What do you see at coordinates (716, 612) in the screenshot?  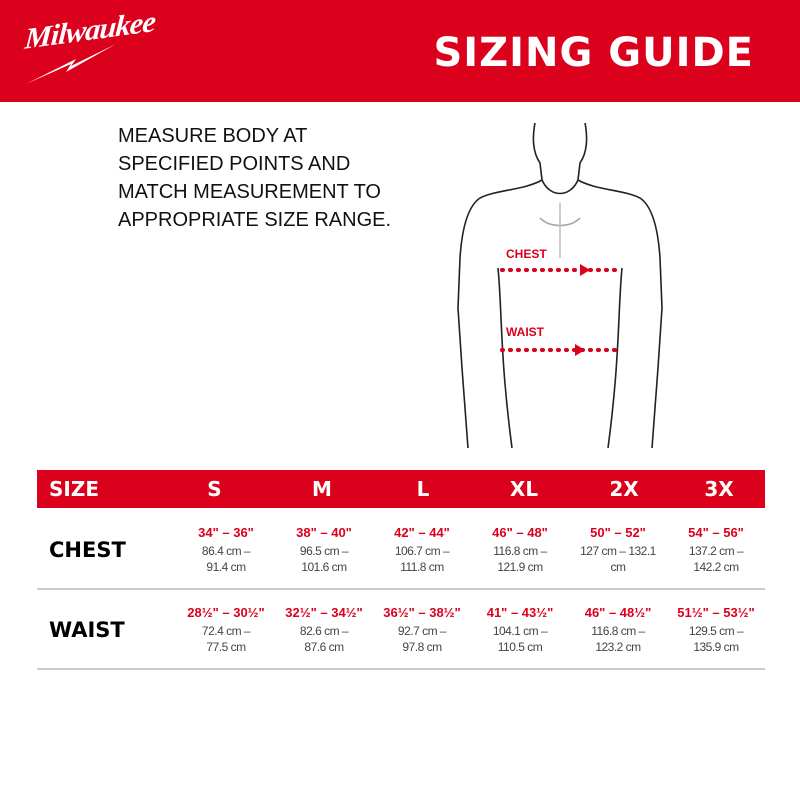 I see `inches-range: 51½" – 53½"` at bounding box center [716, 612].